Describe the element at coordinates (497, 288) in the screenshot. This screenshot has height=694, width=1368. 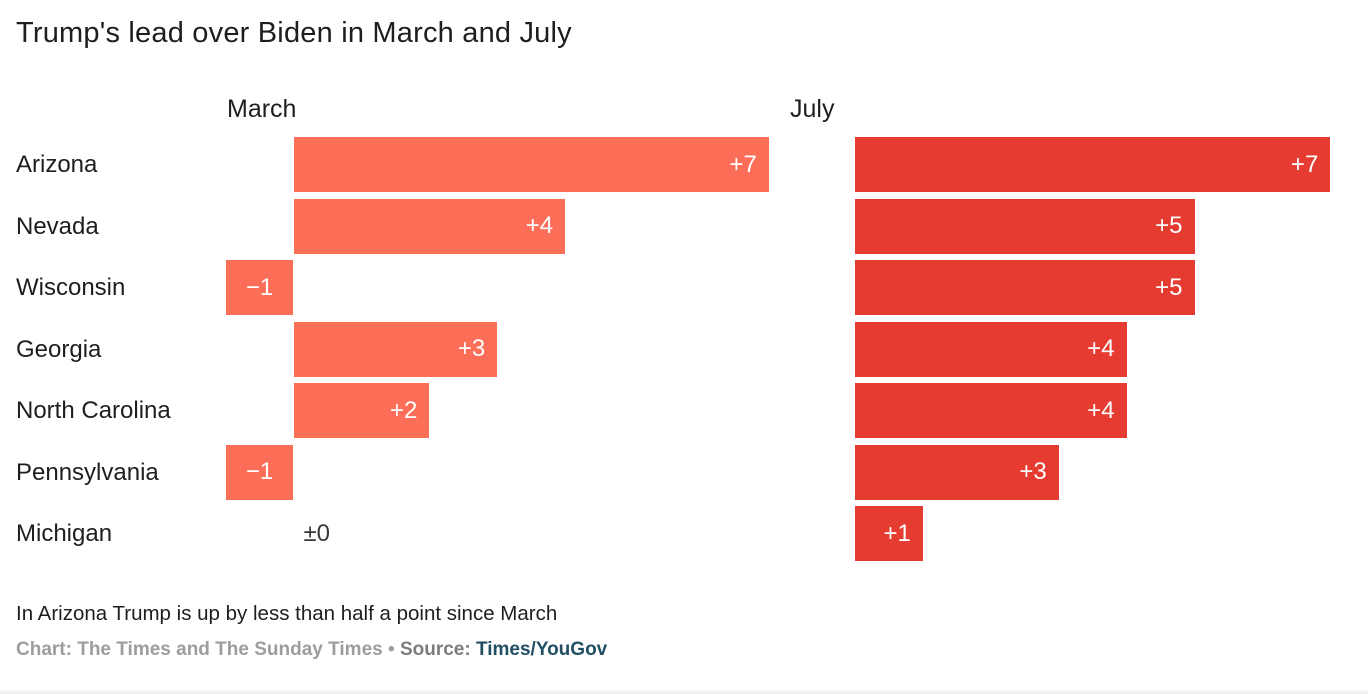
I see `panel-march-wisconsin: −1` at that location.